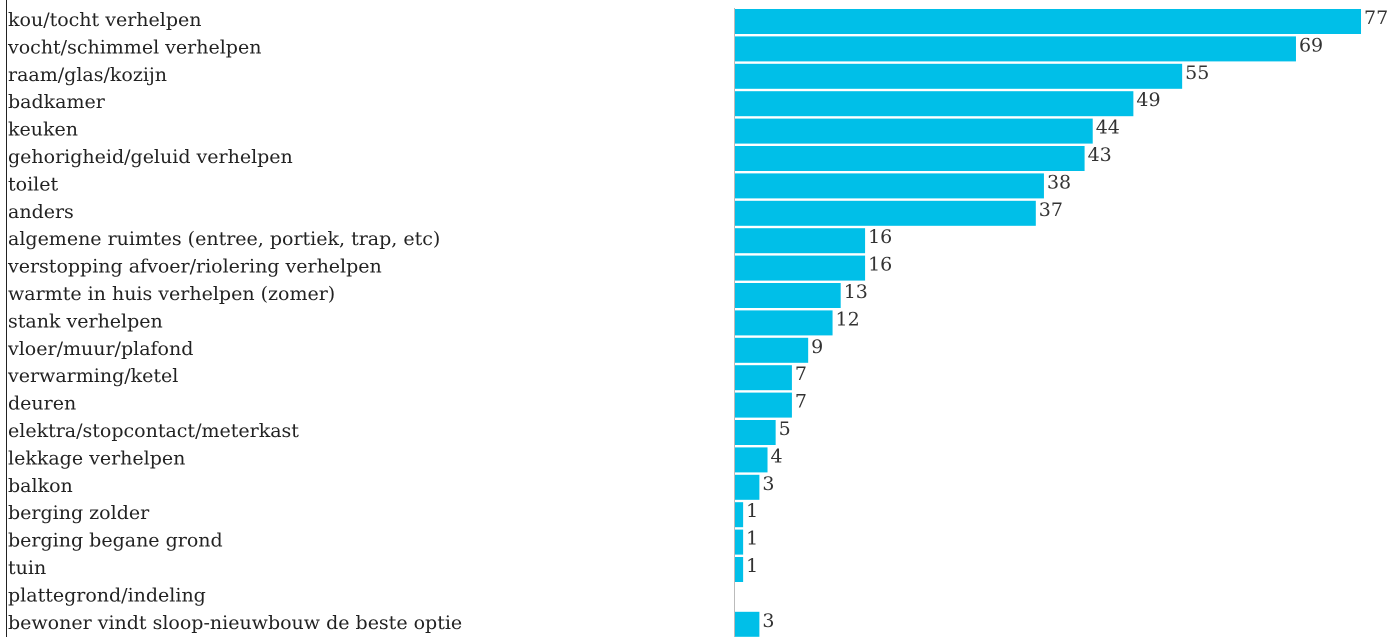 This screenshot has width=1394, height=637. Describe the element at coordinates (85, 321) in the screenshot. I see `category-label: stank verhelpen` at that location.